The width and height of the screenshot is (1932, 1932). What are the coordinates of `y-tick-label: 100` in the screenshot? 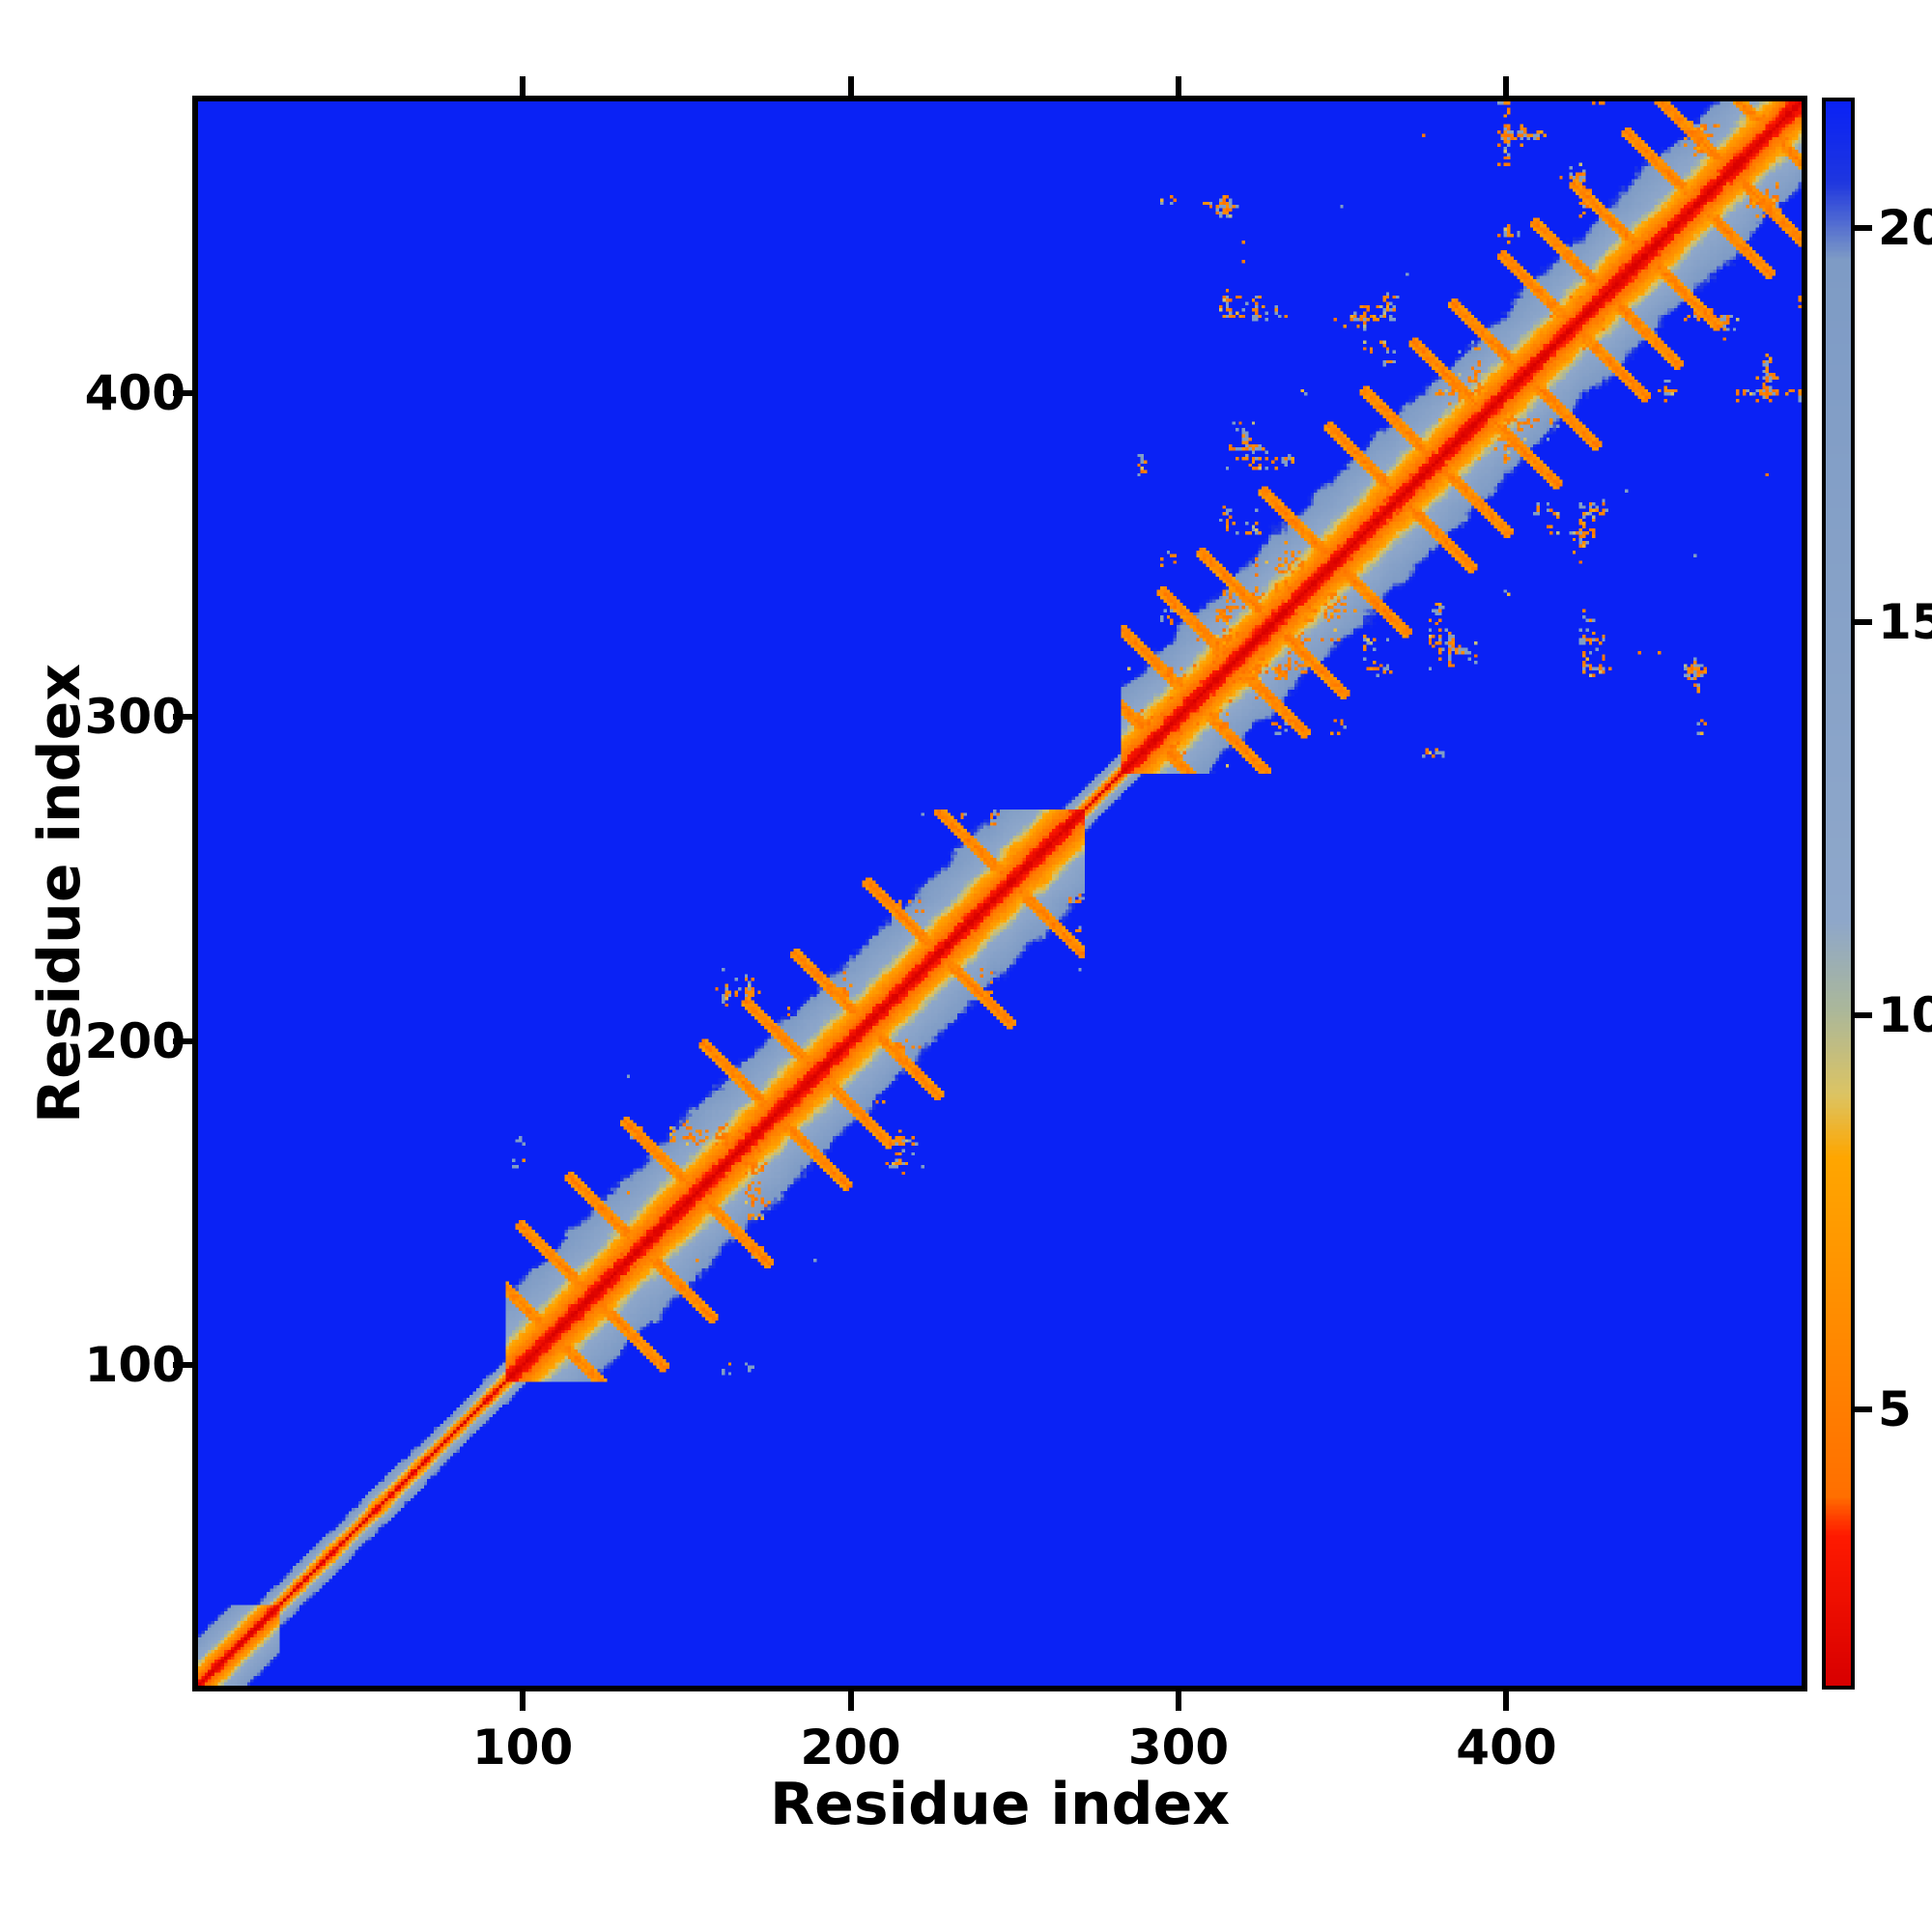 It's located at (134, 1364).